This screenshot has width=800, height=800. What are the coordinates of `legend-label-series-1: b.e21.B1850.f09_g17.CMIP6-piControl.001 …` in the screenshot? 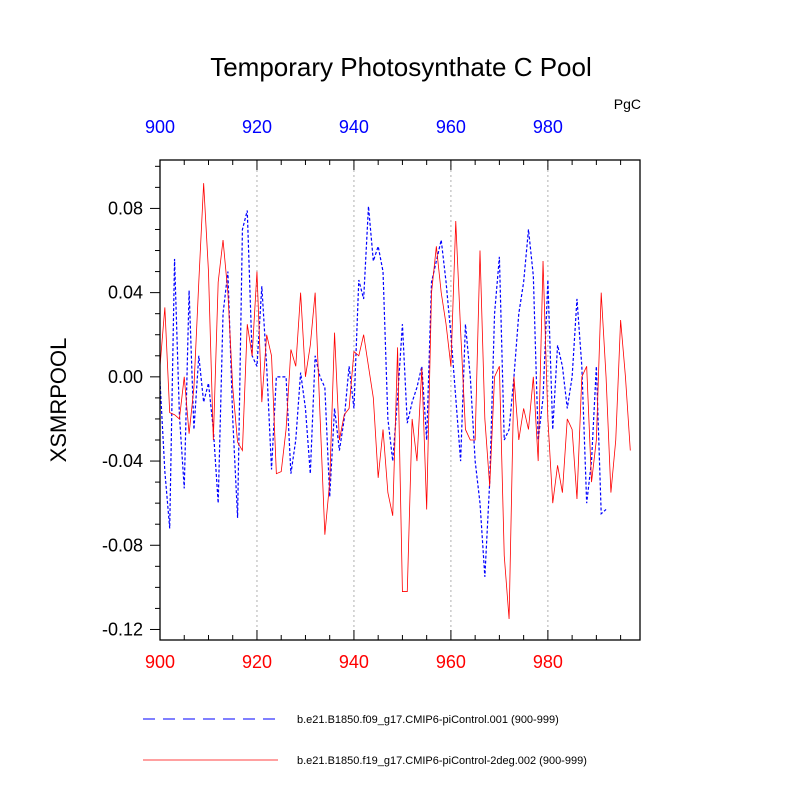 It's located at (428, 720).